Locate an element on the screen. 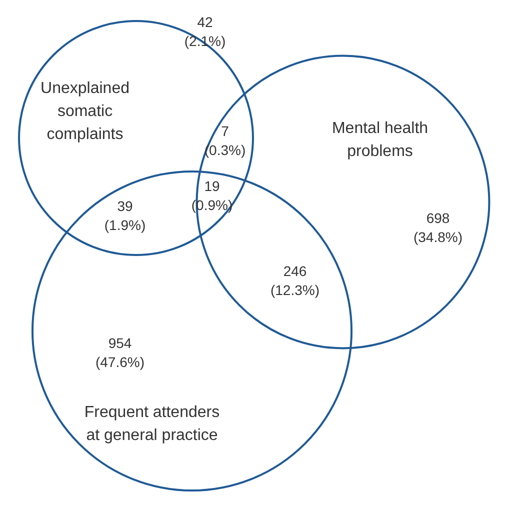 The image size is (509, 515). data-label: 246 is located at coordinates (295, 271).